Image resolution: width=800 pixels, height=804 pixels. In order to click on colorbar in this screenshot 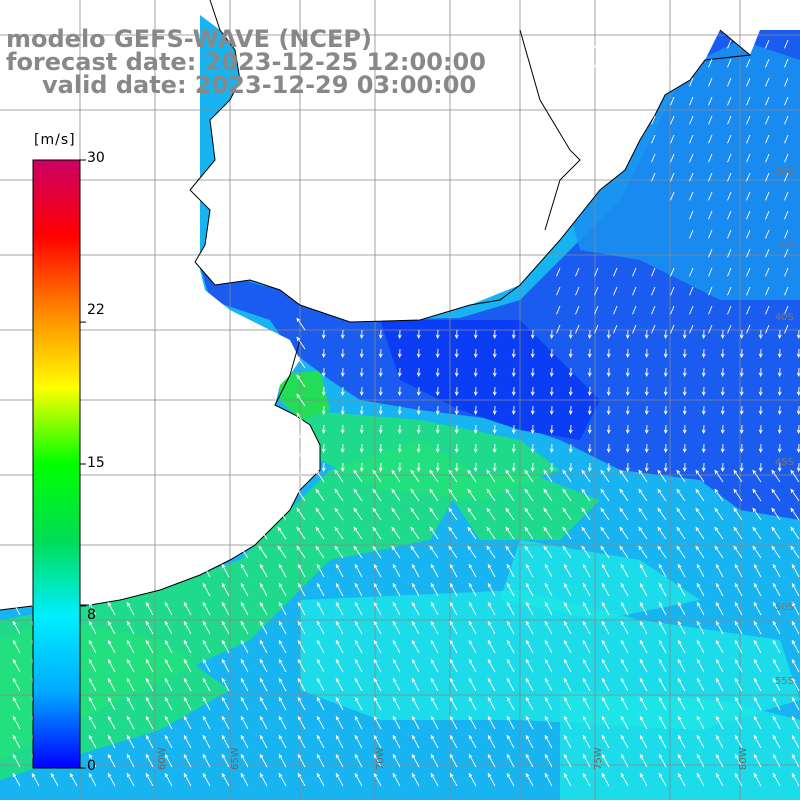, I will do `click(59, 464)`.